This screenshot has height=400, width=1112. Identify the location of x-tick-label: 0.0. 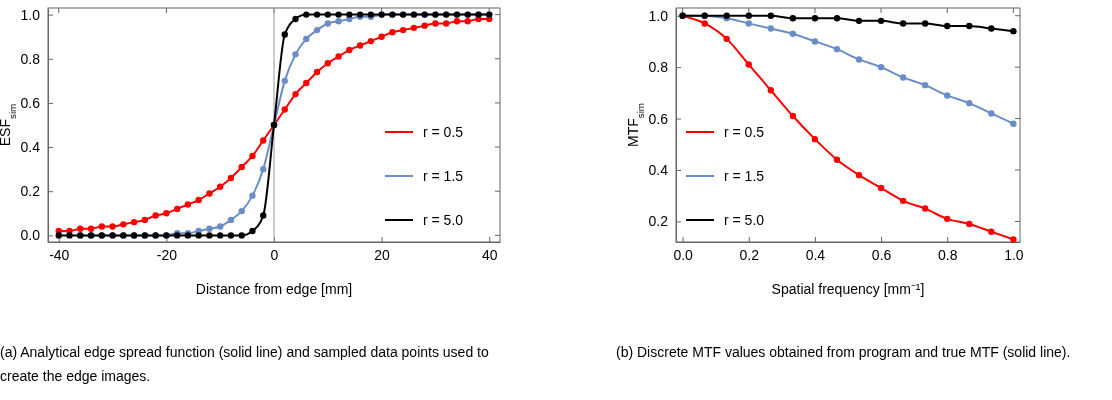
(683, 254).